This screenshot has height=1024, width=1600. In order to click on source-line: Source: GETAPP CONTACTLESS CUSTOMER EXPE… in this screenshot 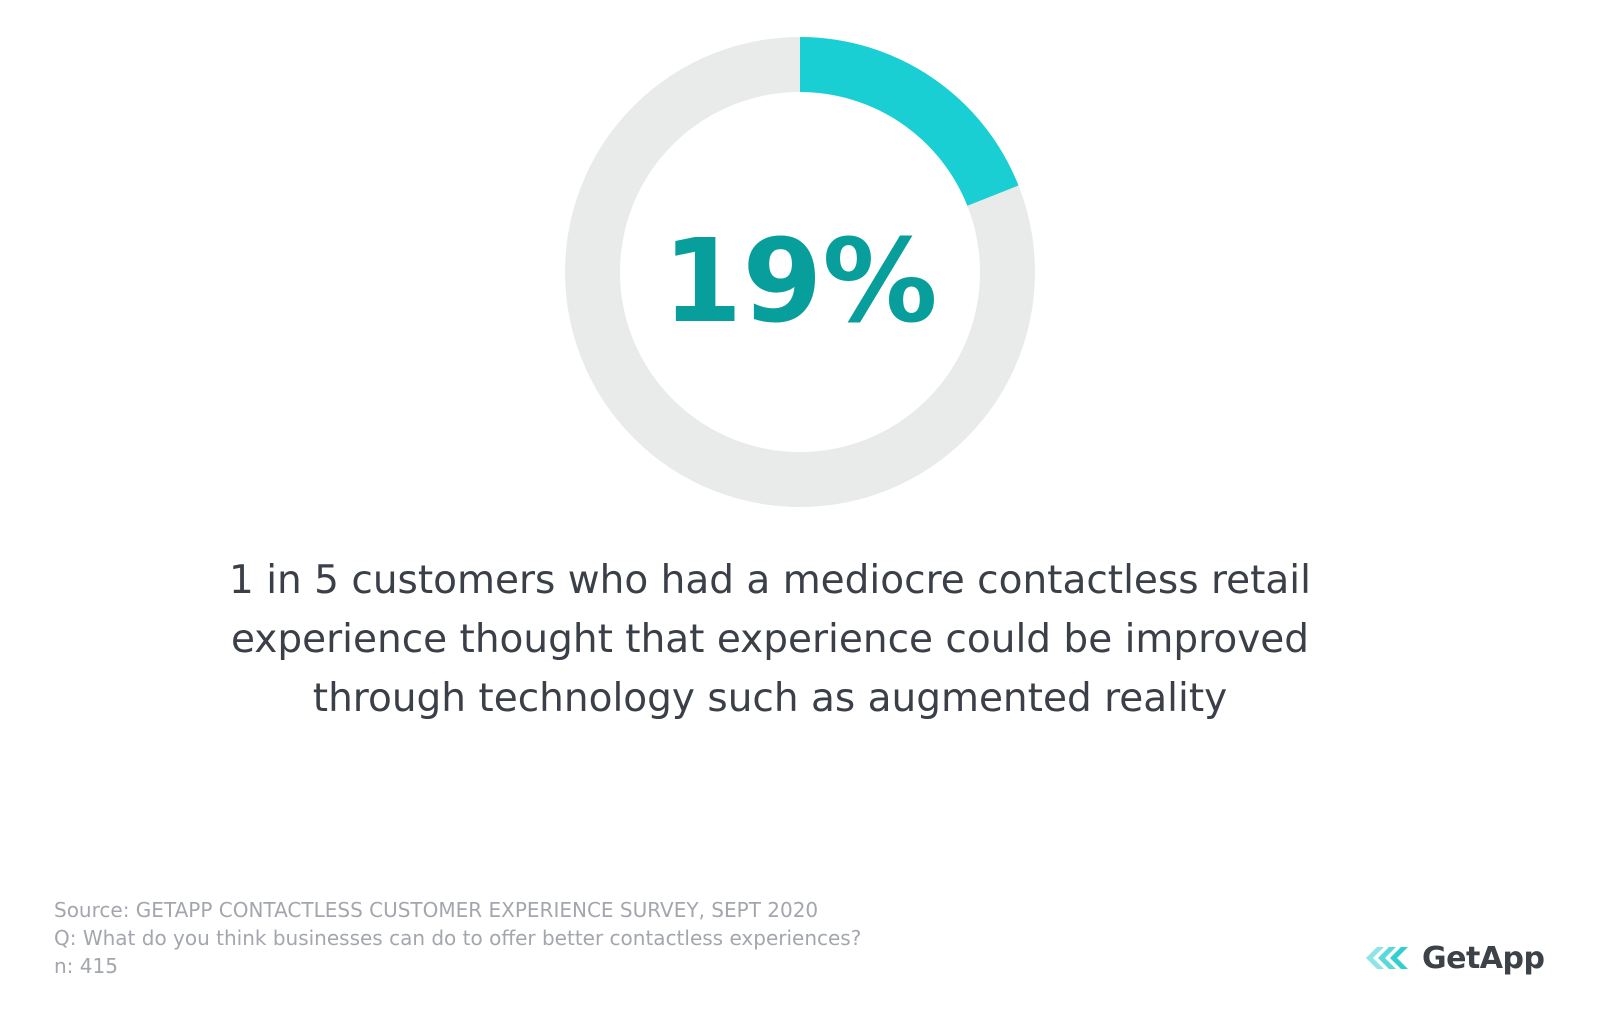, I will do `click(436, 910)`.